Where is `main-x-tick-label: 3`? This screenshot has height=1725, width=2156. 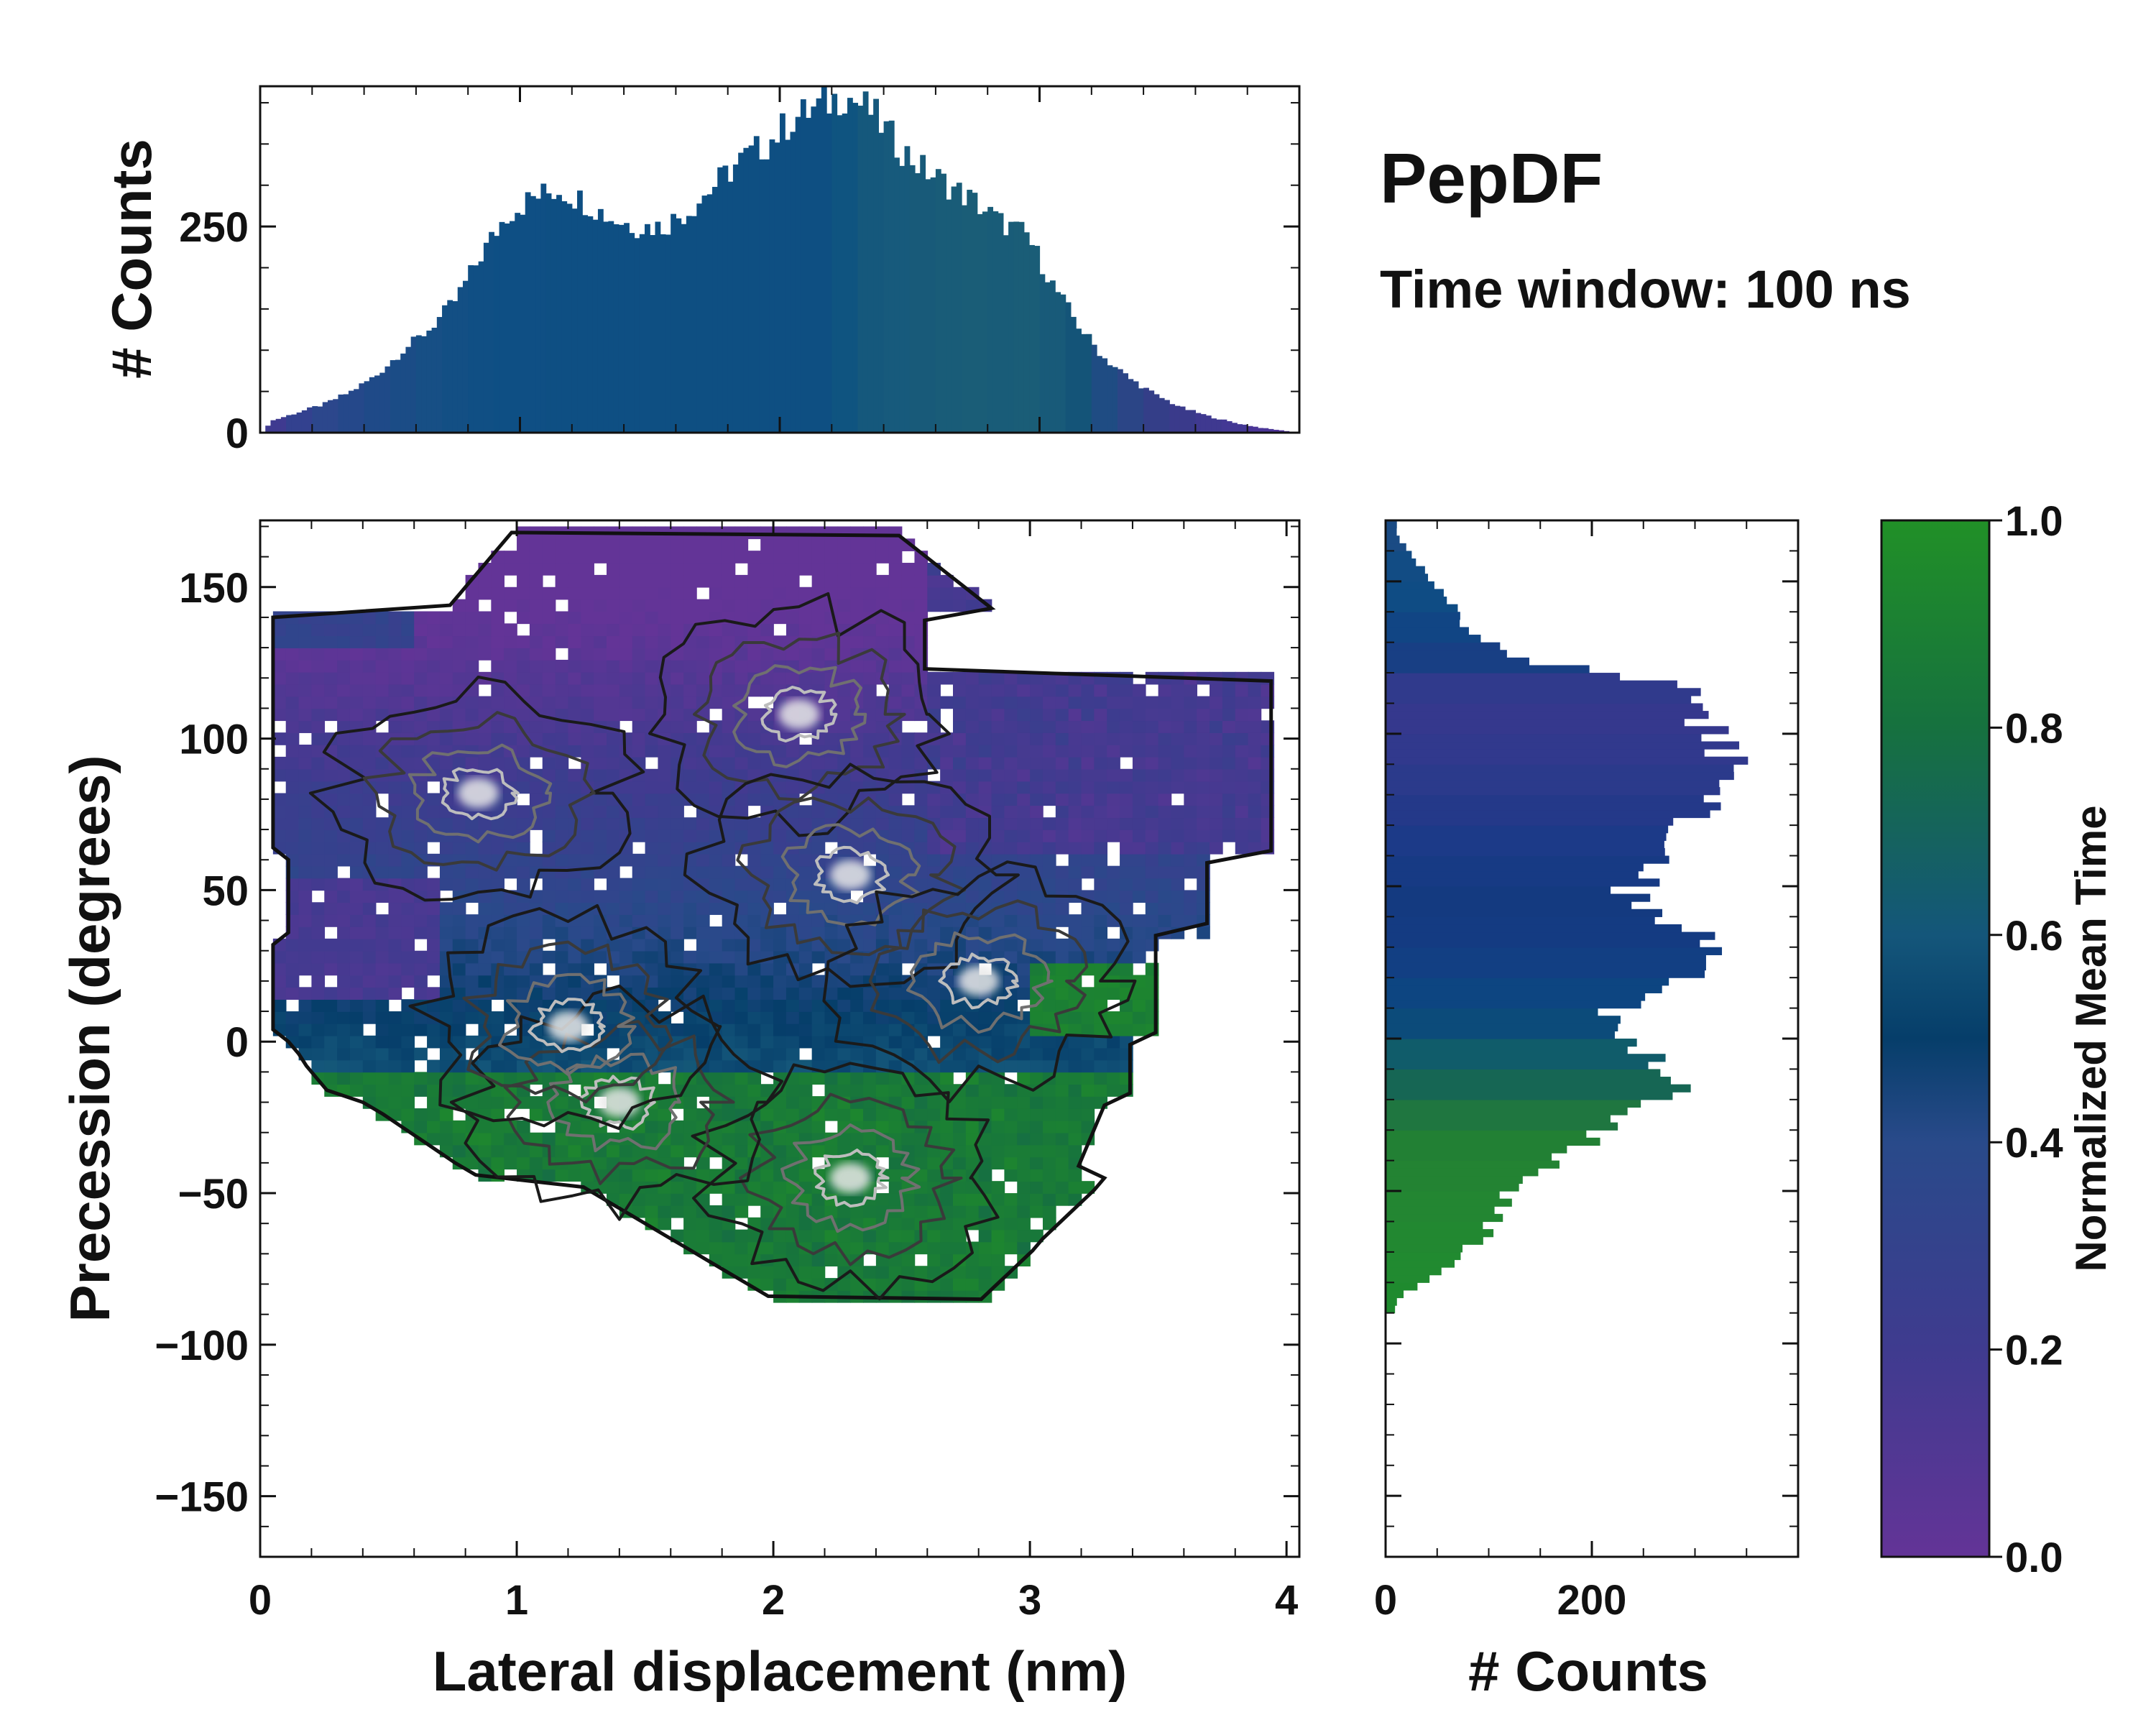 main-x-tick-label: 3 is located at coordinates (1029, 1600).